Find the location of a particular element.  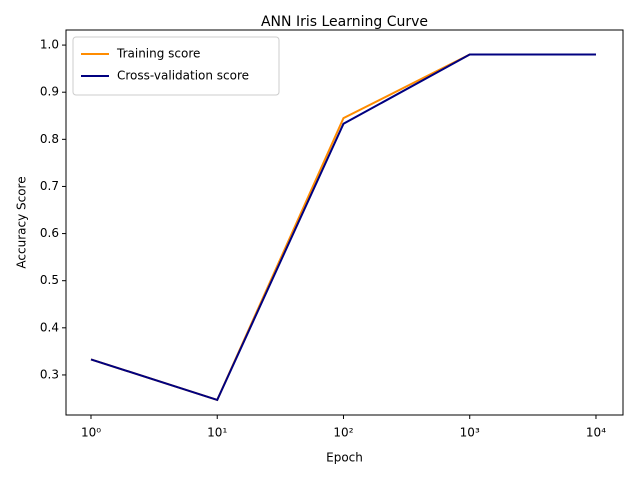

y-axis-label: Accuracy Score is located at coordinates (22, 222).